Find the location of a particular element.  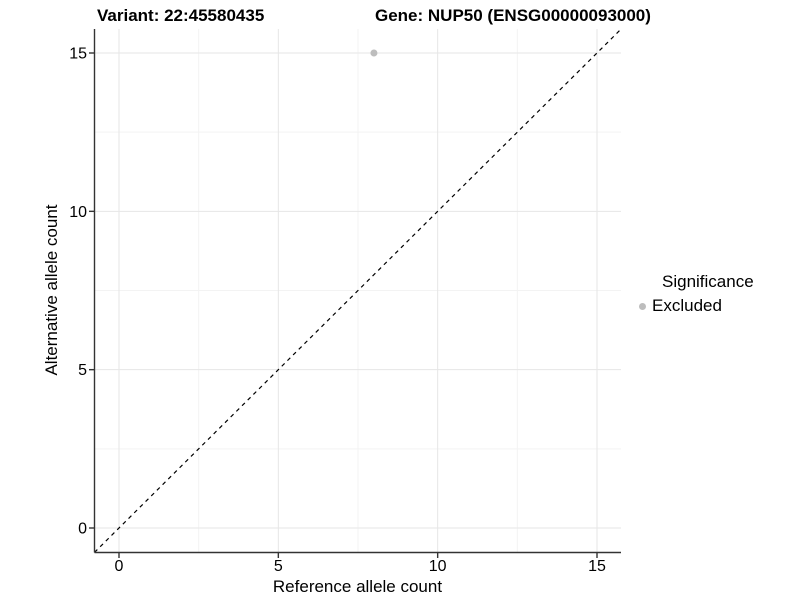

y-tick-label: 10 is located at coordinates (78, 212).